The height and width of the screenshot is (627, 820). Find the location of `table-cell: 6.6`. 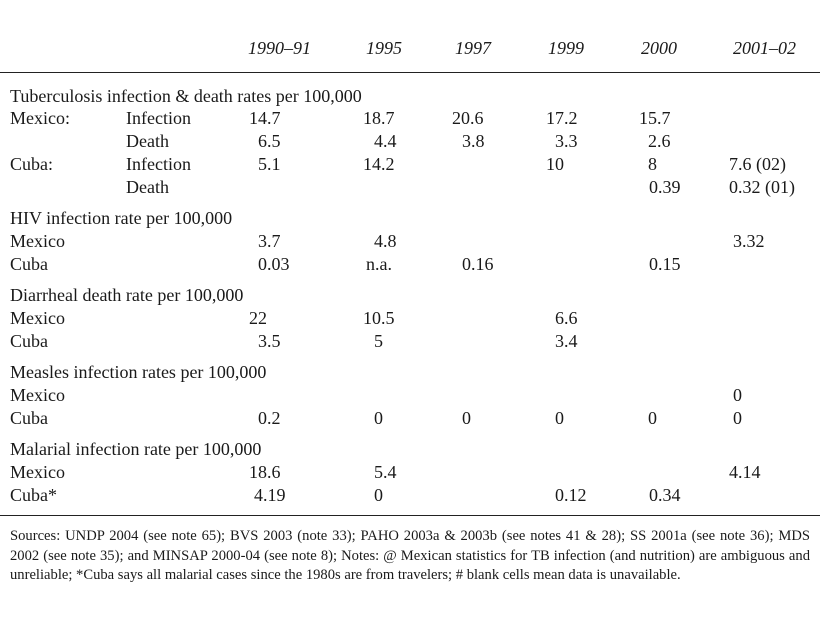

table-cell: 6.6 is located at coordinates (566, 318).